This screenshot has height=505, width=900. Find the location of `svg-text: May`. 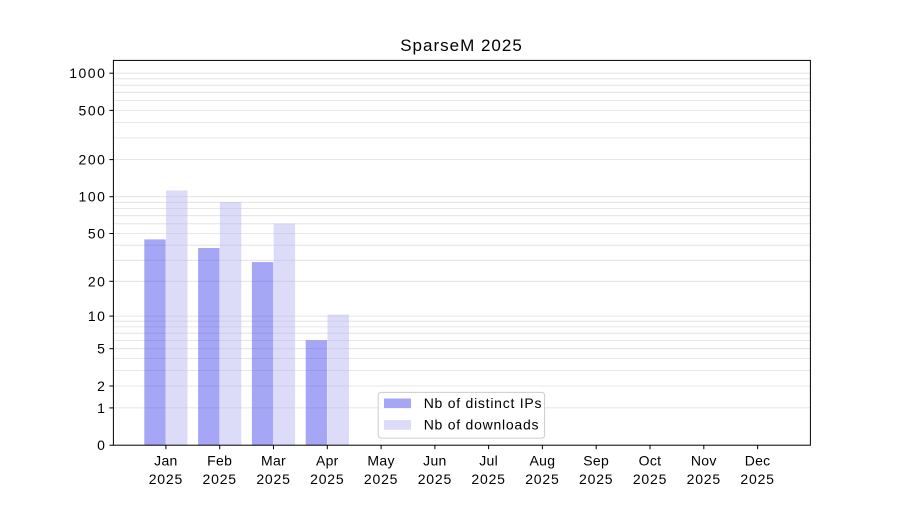

svg-text: May is located at coordinates (380, 460).